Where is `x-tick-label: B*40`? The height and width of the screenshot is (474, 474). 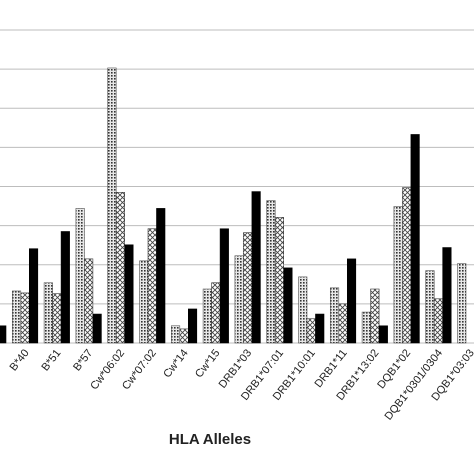 x-tick-label: B*40 is located at coordinates (20, 360).